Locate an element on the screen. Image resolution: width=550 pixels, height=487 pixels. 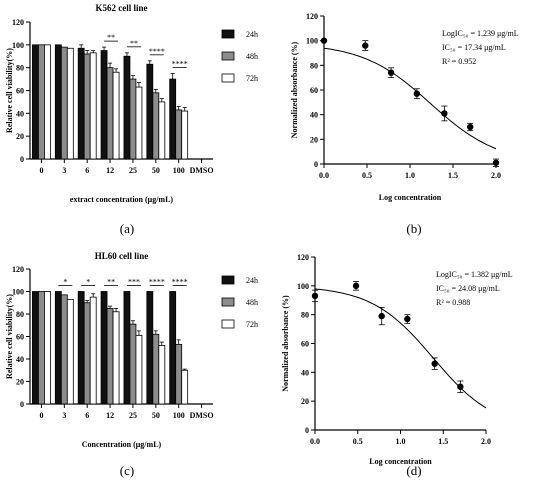
legend-swatch-72h is located at coordinates (228, 324).